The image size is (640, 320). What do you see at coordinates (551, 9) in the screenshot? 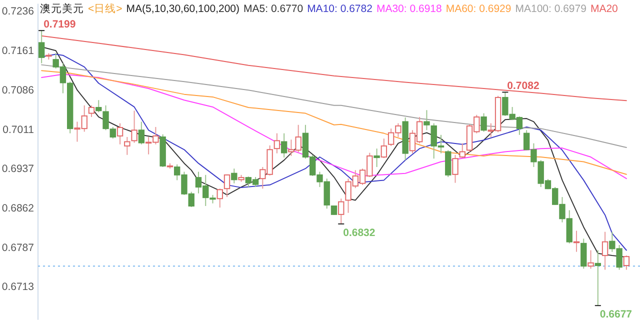
I see `text: MA100: 0.6979` at bounding box center [551, 9].